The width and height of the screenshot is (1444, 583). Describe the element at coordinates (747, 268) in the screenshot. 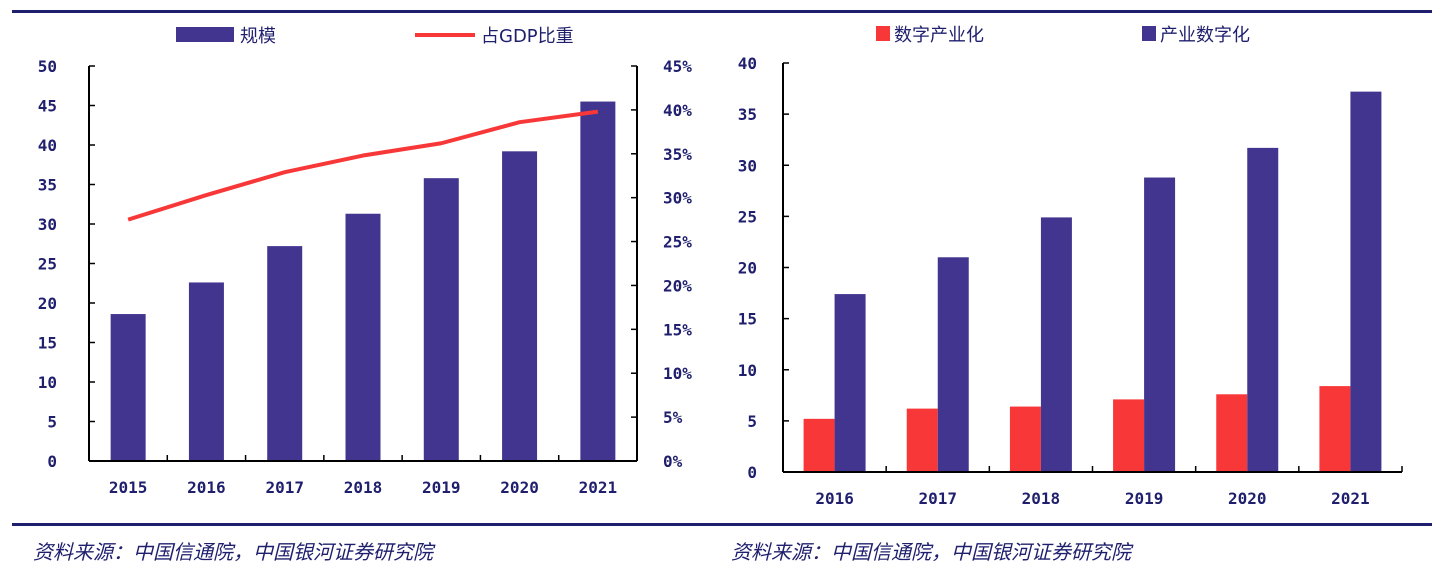

I see `y-tick-label-right-chart: 20` at that location.